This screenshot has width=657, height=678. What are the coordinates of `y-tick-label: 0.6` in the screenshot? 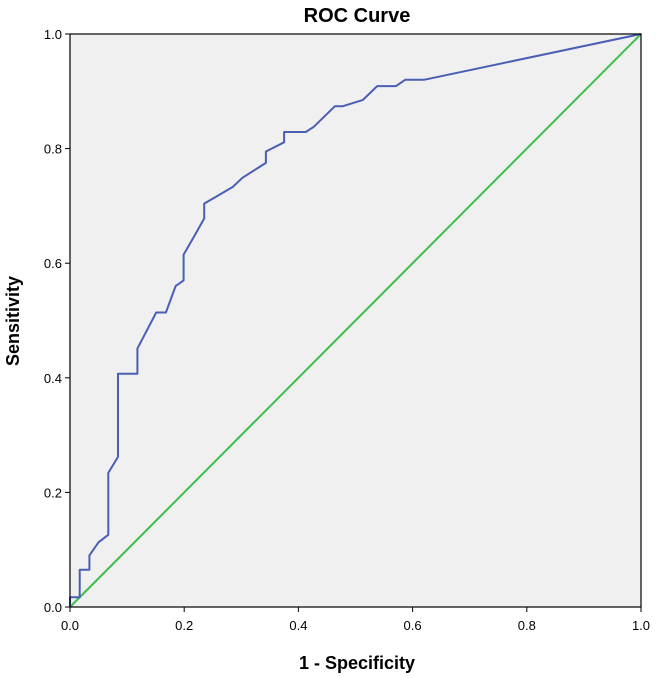 It's located at (53, 263).